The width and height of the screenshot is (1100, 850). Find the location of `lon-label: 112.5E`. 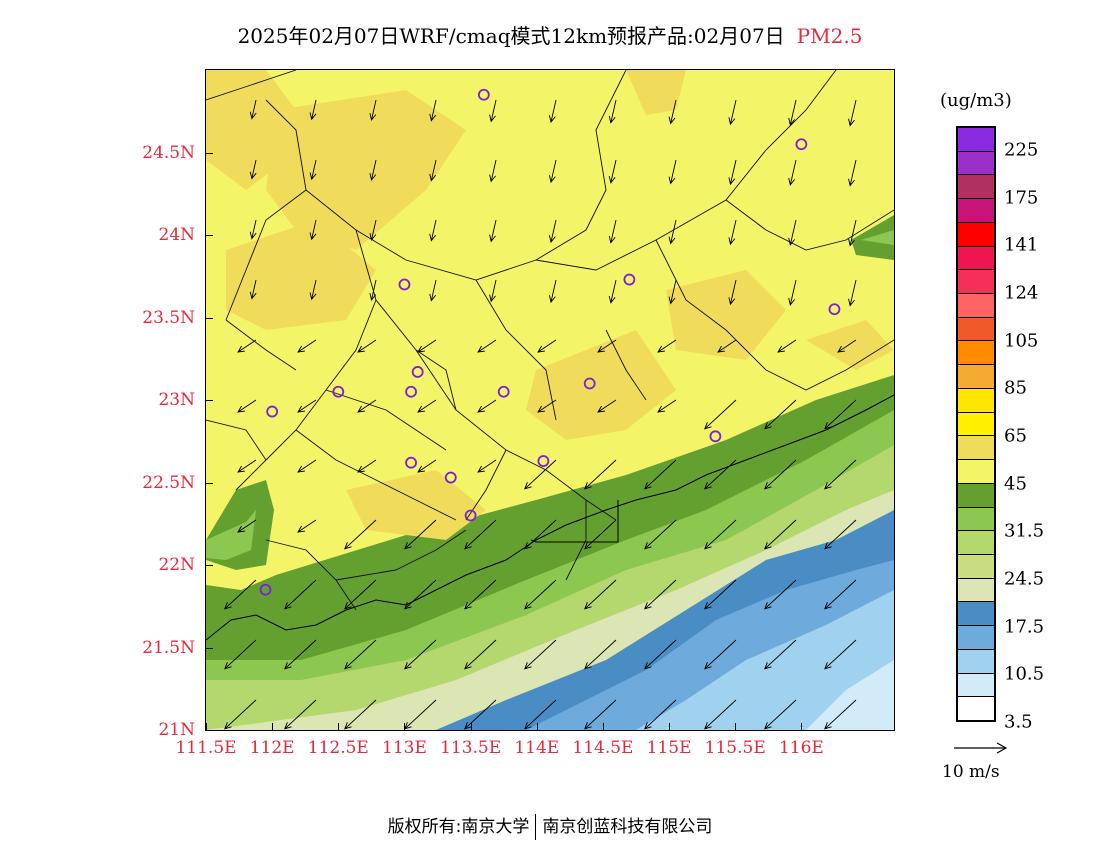

lon-label: 112.5E is located at coordinates (338, 748).